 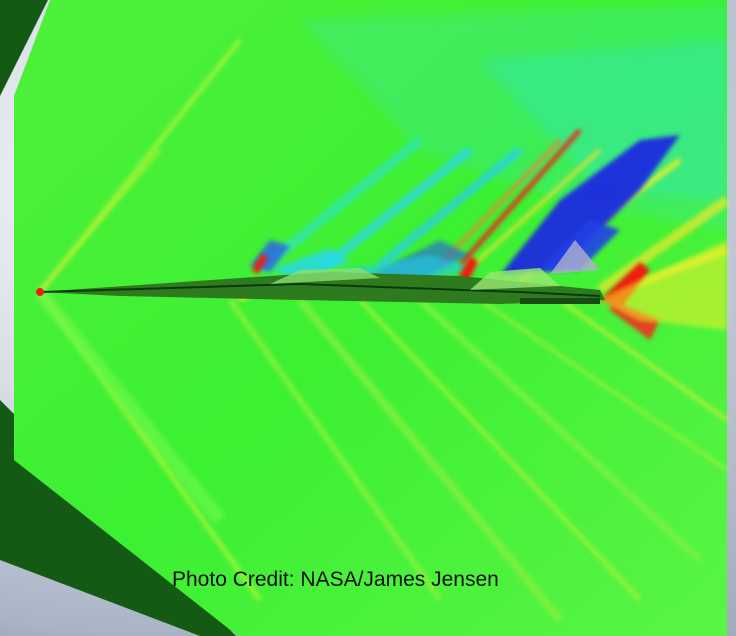 What do you see at coordinates (40, 292) in the screenshot?
I see `nose-shock-point` at bounding box center [40, 292].